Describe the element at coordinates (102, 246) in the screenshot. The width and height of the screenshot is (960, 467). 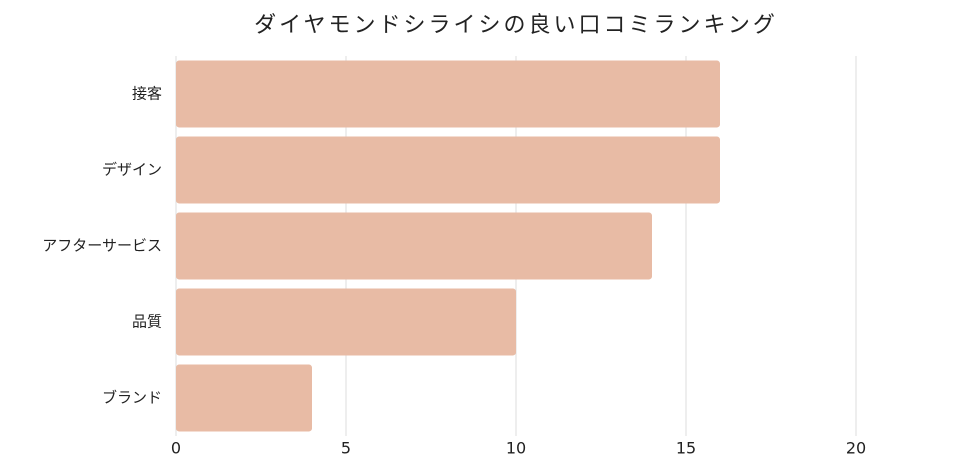
I see `y-tick-label: アフターサービス` at that location.